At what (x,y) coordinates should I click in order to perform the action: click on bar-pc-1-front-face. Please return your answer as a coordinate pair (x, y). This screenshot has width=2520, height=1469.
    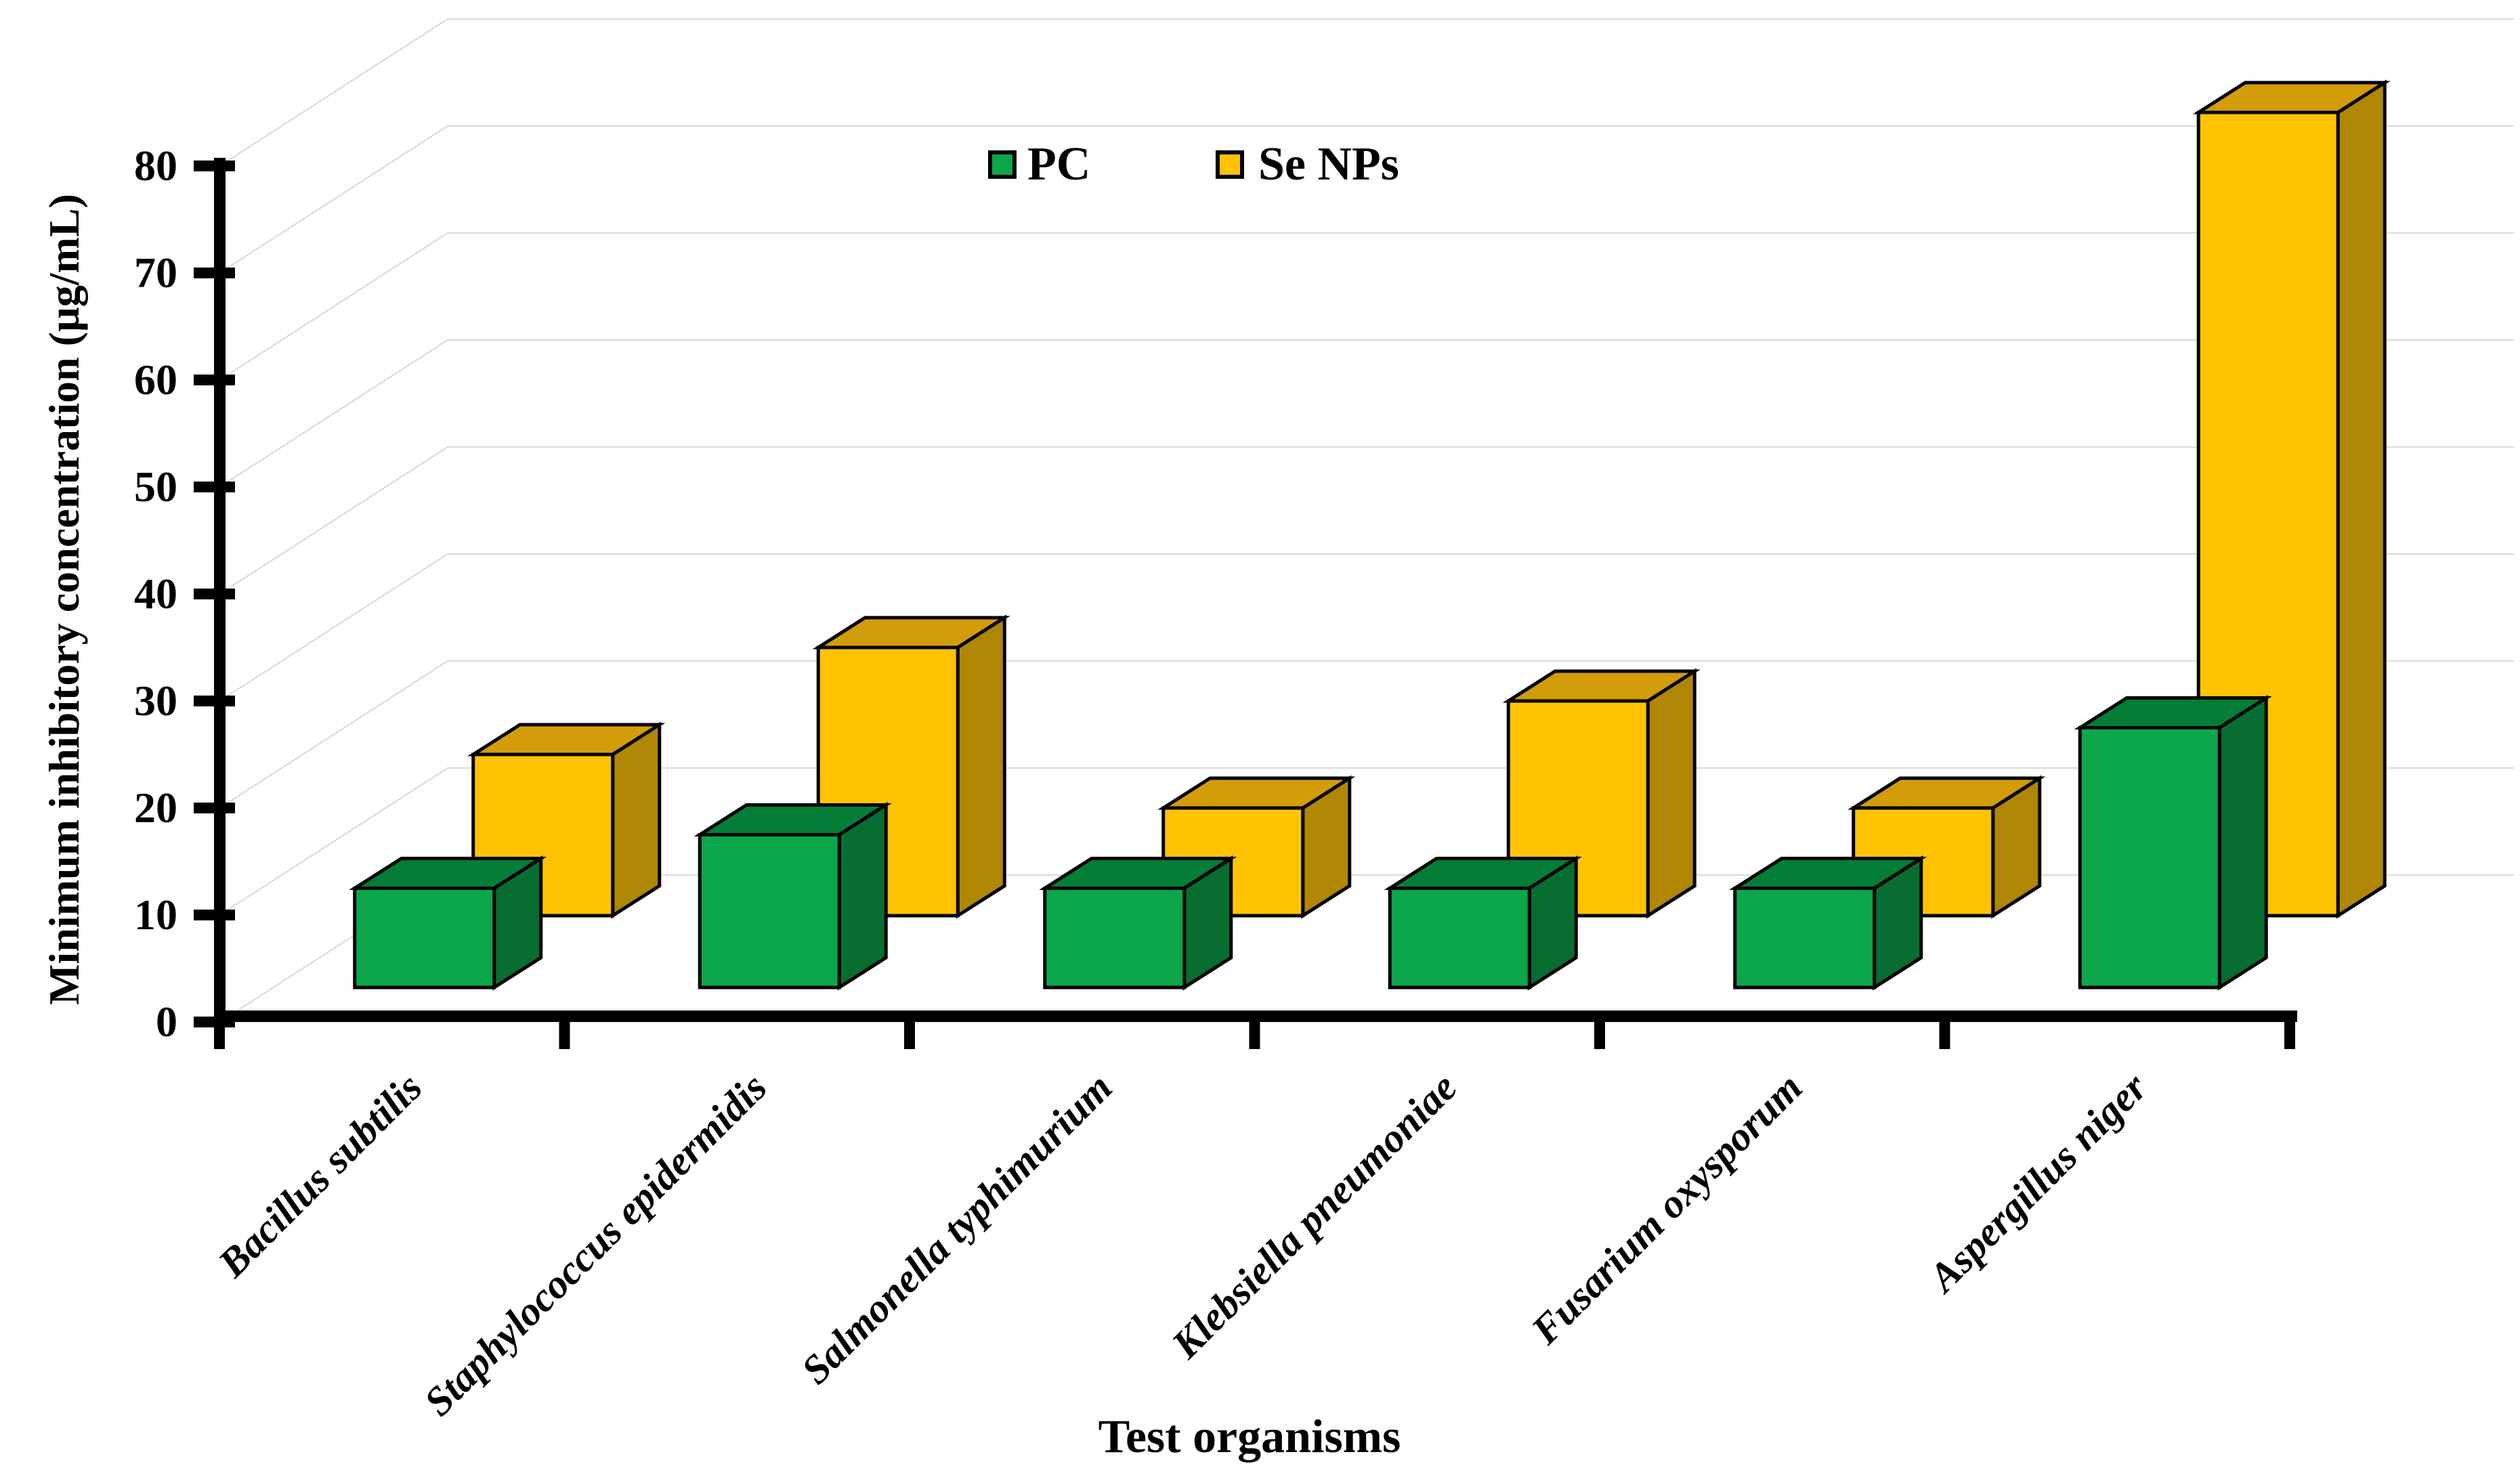
    Looking at the image, I should click on (769, 911).